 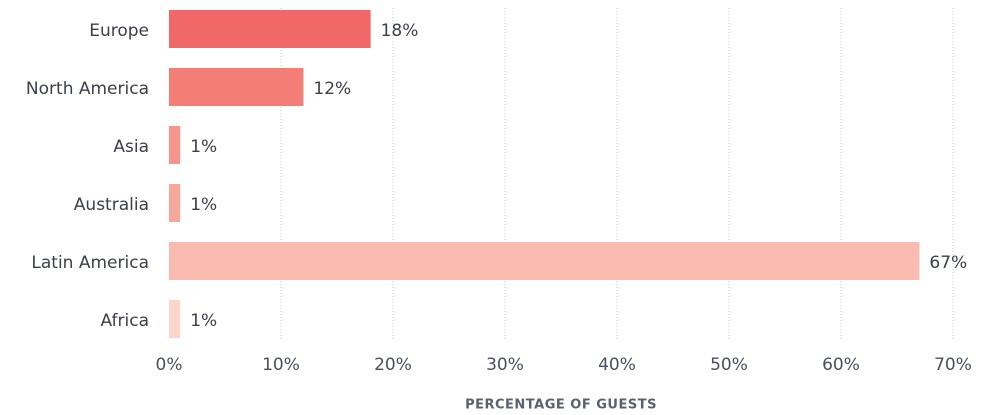 What do you see at coordinates (729, 365) in the screenshot?
I see `x-tick-label: 50%` at bounding box center [729, 365].